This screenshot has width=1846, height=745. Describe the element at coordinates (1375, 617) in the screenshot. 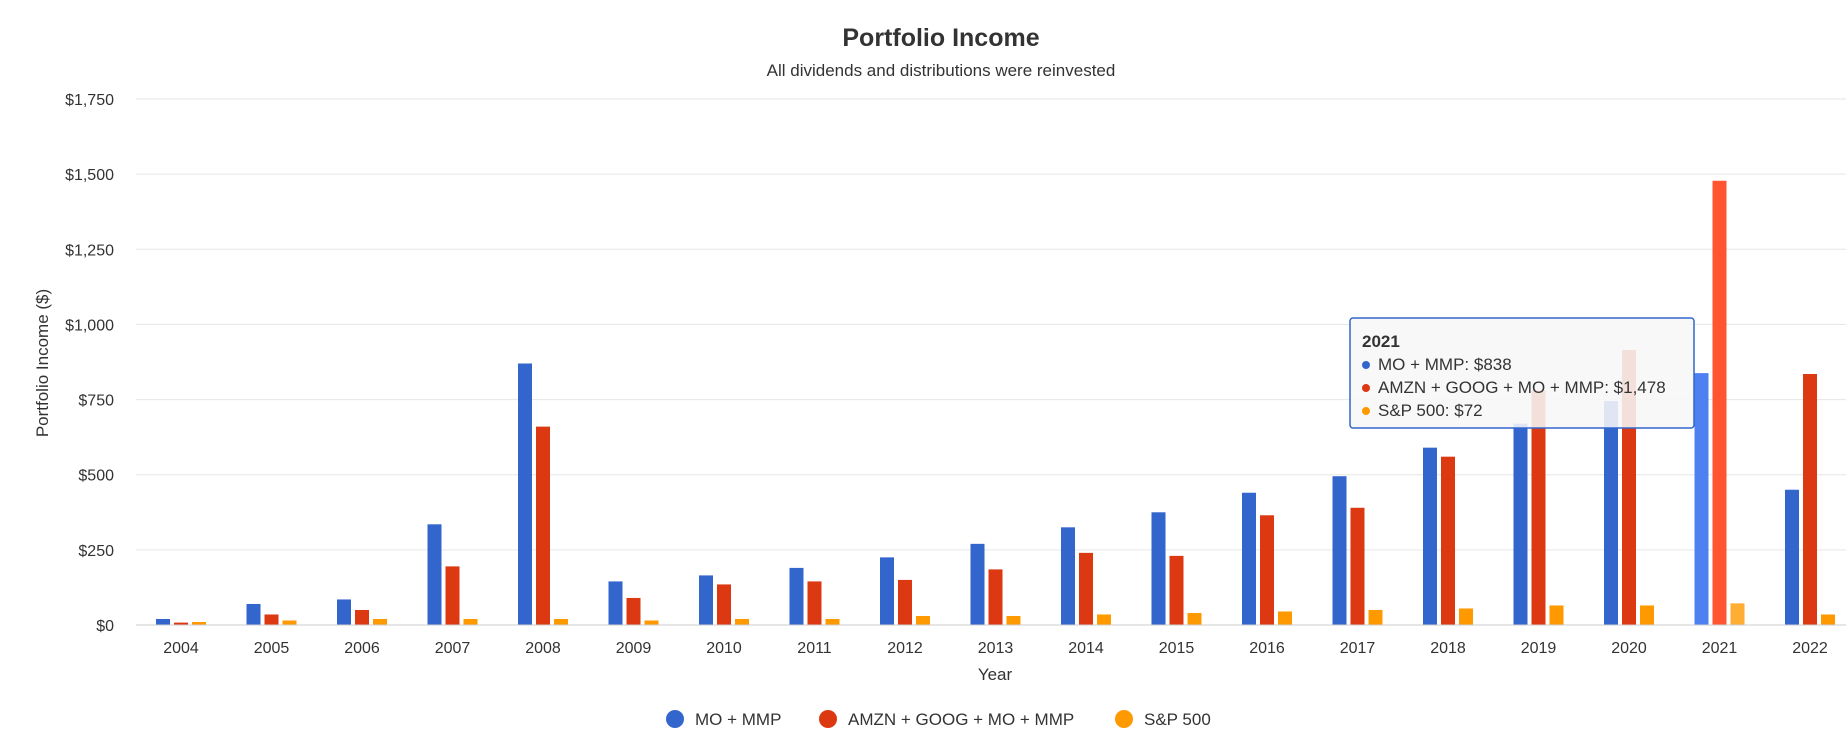

I see `bar-s-p-500-2017` at that location.